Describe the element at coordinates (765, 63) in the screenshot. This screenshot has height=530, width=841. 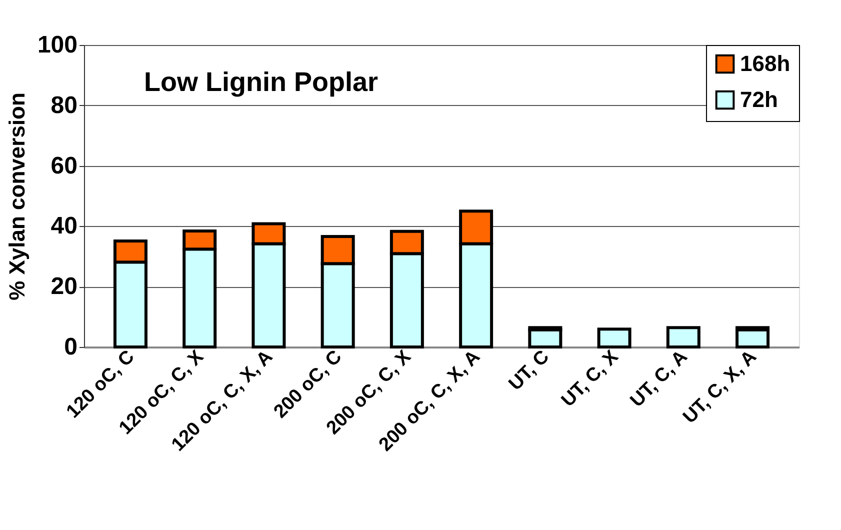
I see `legend-label: 168h` at that location.